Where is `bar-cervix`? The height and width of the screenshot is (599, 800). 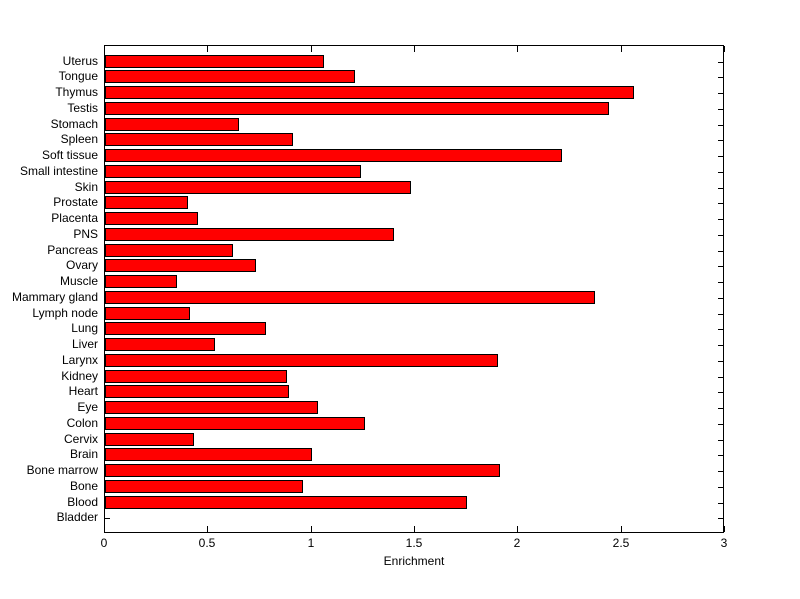
bar-cervix is located at coordinates (149, 439).